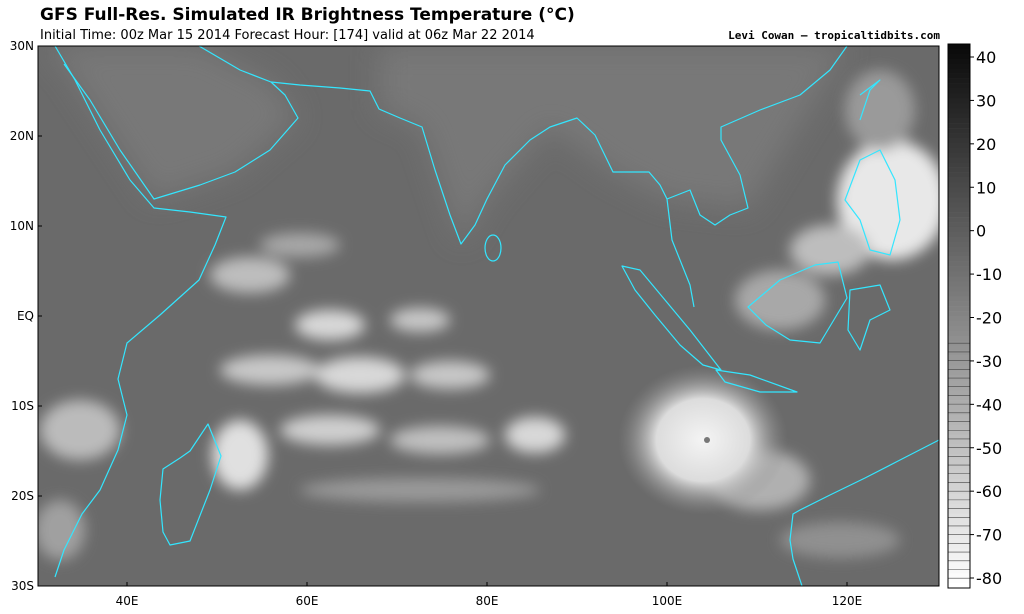  What do you see at coordinates (989, 404) in the screenshot?
I see `colorbar-tick-label: -40` at bounding box center [989, 404].